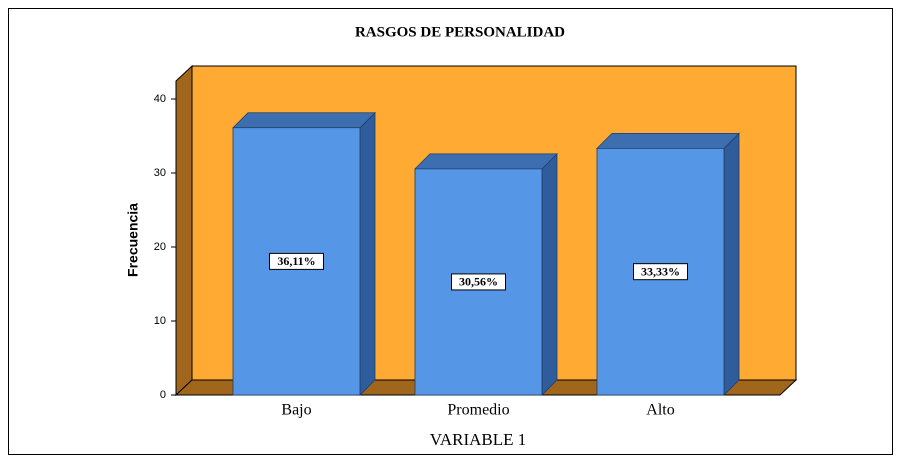  I want to click on x-axis-title: VARIABLE 1, so click(478, 439).